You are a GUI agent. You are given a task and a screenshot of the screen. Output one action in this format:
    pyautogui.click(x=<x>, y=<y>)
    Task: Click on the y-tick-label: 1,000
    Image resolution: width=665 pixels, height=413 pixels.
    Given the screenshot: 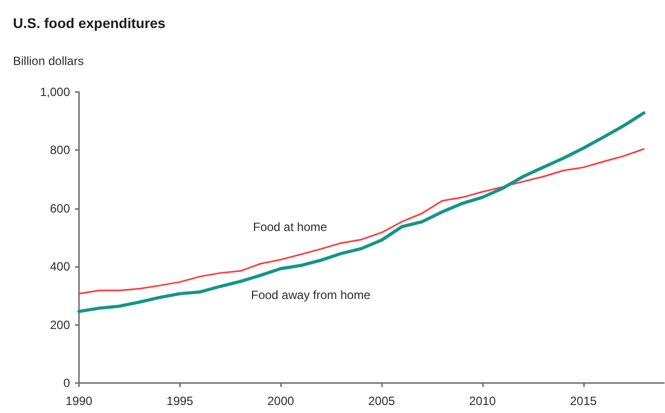 What is the action you would take?
    pyautogui.click(x=55, y=92)
    